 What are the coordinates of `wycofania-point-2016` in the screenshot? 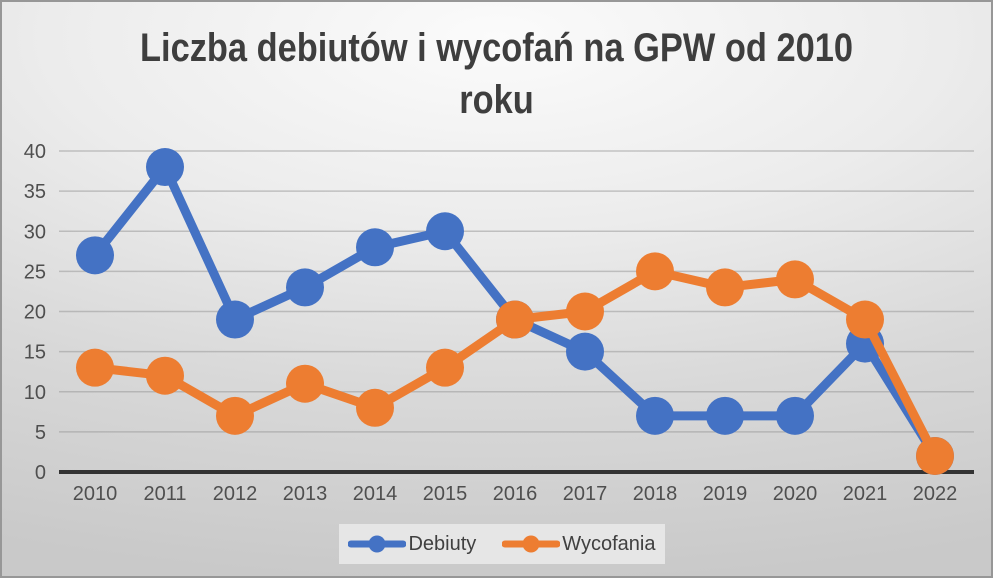 It's located at (515, 319).